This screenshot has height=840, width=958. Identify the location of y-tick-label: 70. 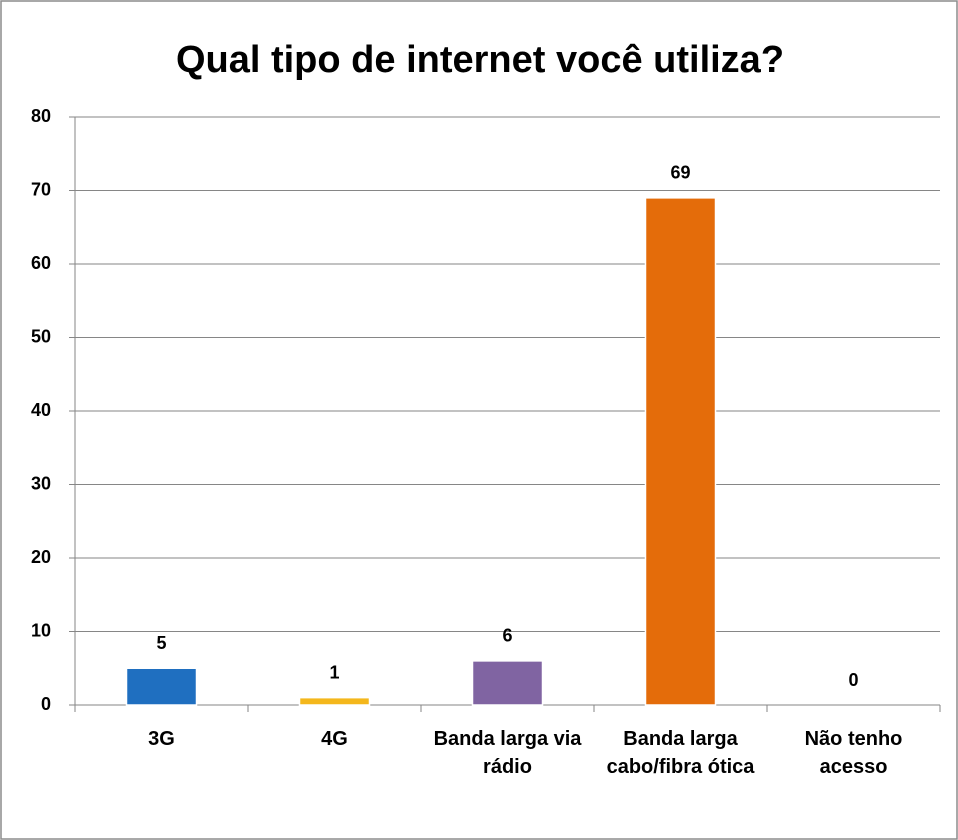
(41, 189).